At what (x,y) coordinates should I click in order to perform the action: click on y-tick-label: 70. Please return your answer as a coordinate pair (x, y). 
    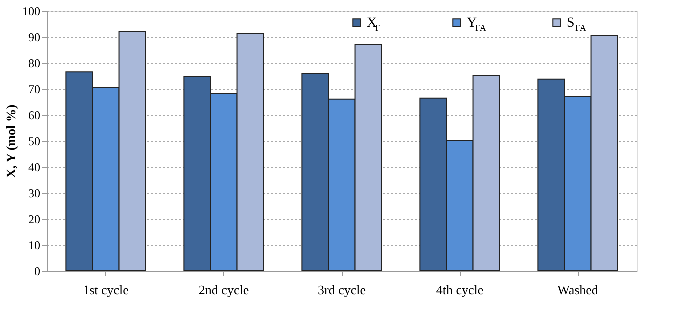
    Looking at the image, I should click on (34, 89).